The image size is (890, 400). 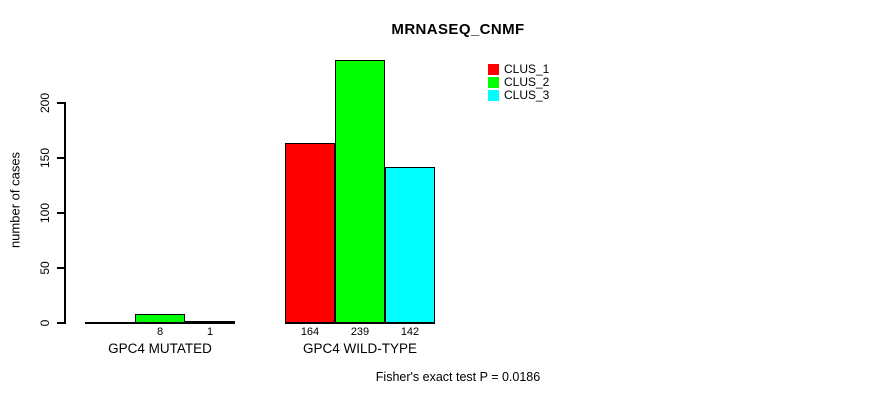 I want to click on y-tick-label: 150, so click(x=45, y=157).